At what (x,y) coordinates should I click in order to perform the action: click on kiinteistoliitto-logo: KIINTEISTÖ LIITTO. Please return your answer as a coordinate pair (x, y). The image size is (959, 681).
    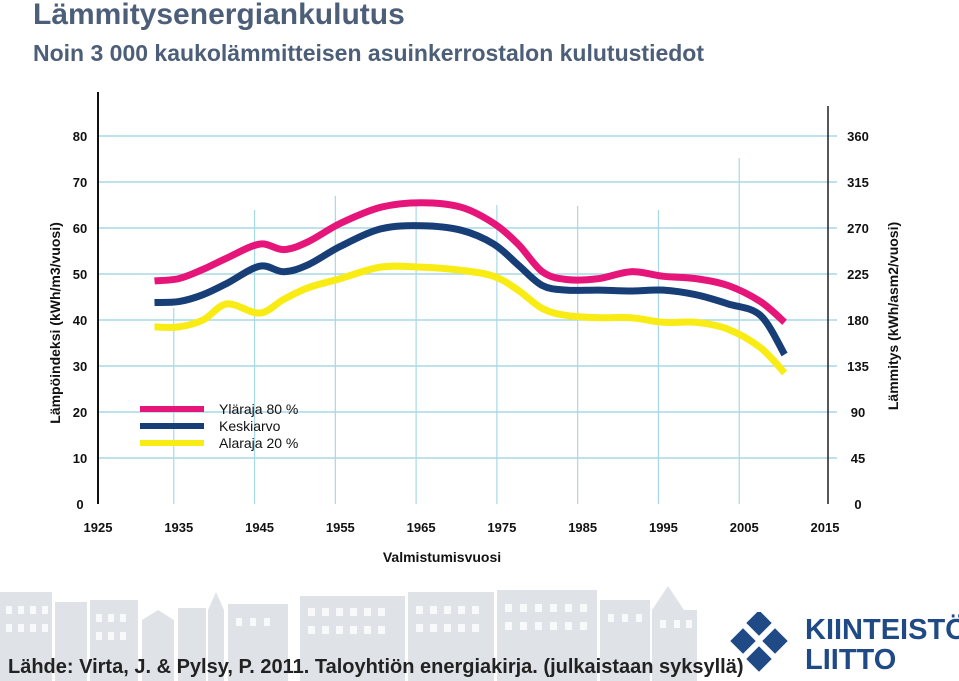
    Looking at the image, I should click on (844, 645).